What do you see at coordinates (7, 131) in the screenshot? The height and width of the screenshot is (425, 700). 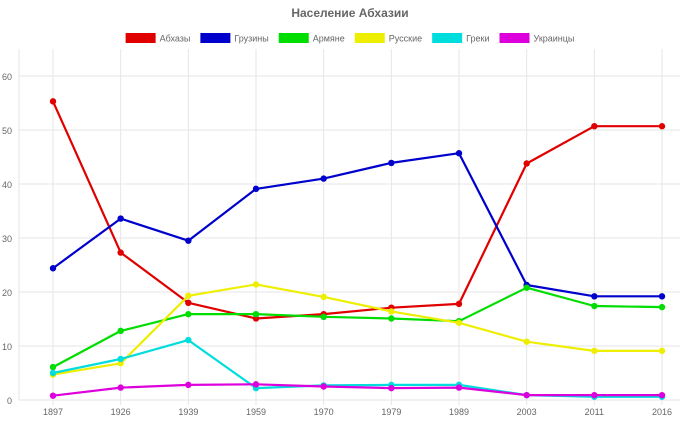 I see `y-tick-label: 50` at bounding box center [7, 131].